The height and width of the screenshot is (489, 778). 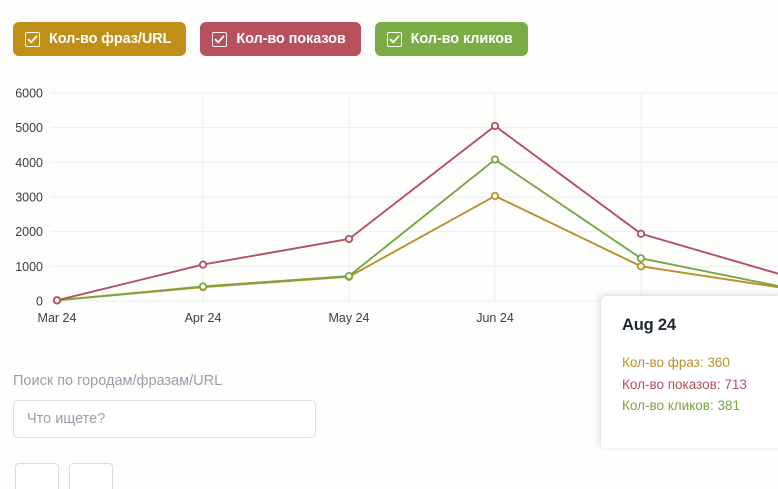 I want to click on tooltip-title: Aug 24, so click(x=649, y=325).